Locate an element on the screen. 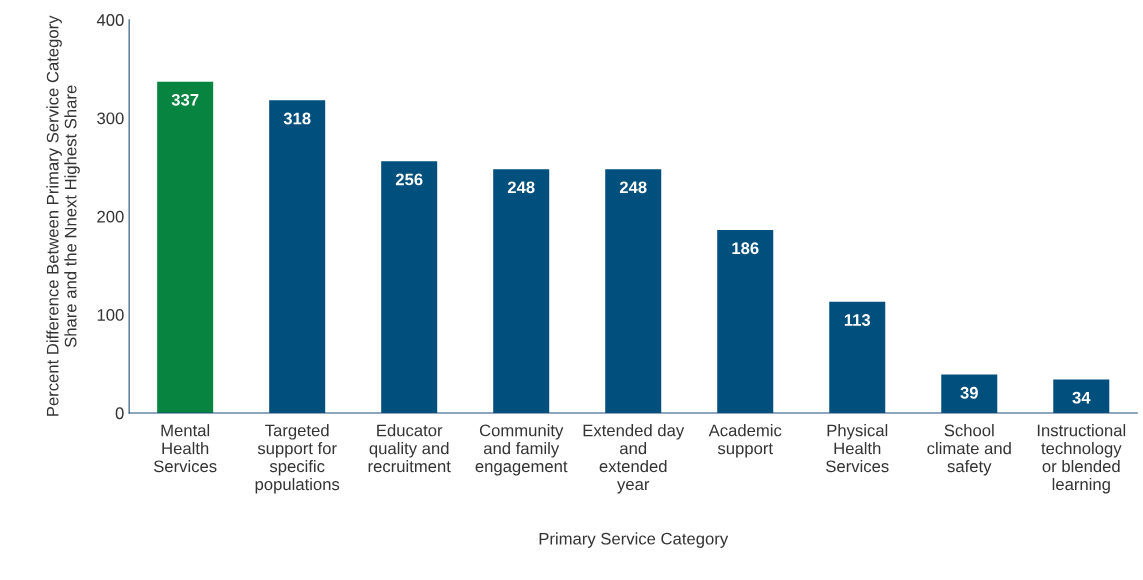 The width and height of the screenshot is (1143, 580). x-tick-label: Instructional technology or blended learning is located at coordinates (1081, 459).